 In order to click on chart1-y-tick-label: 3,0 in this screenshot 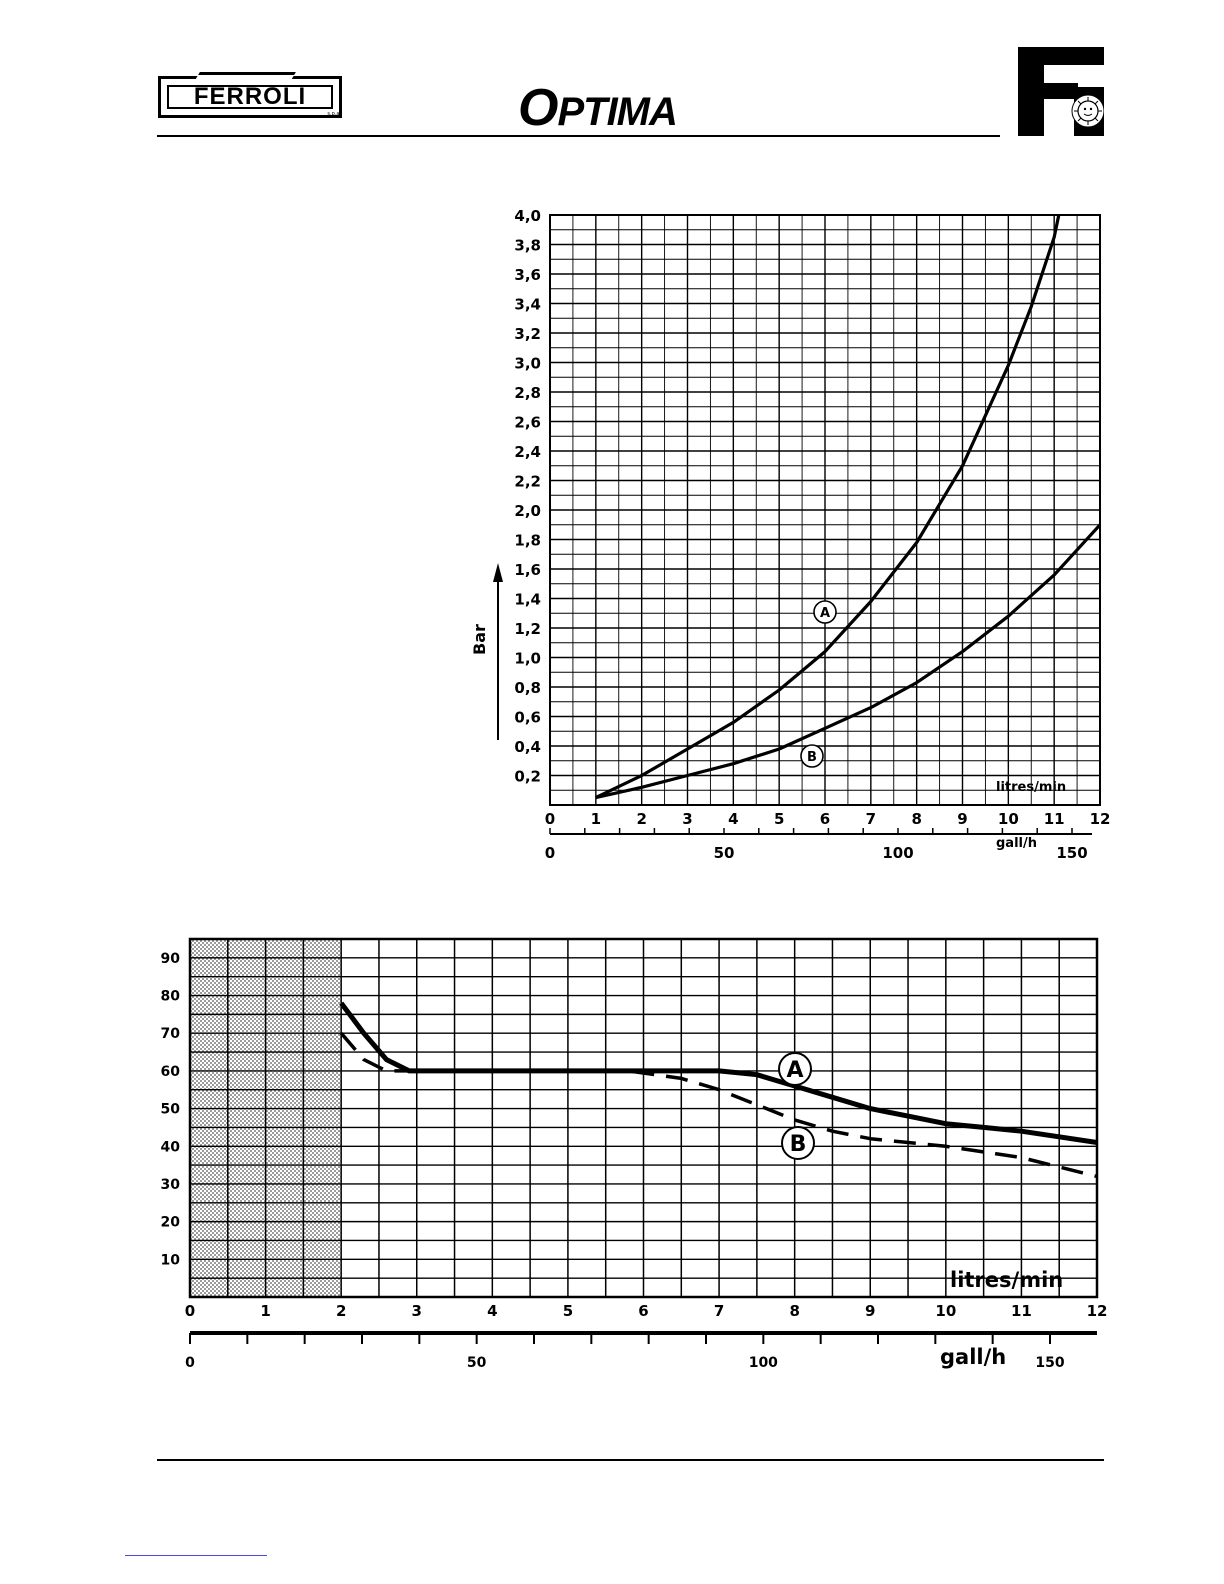, I will do `click(527, 364)`.